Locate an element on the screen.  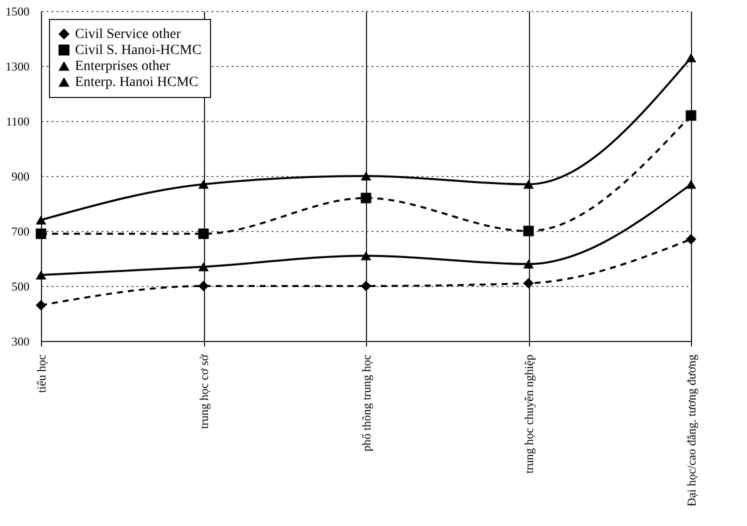
y-tick-label: 500 is located at coordinates (21, 287).